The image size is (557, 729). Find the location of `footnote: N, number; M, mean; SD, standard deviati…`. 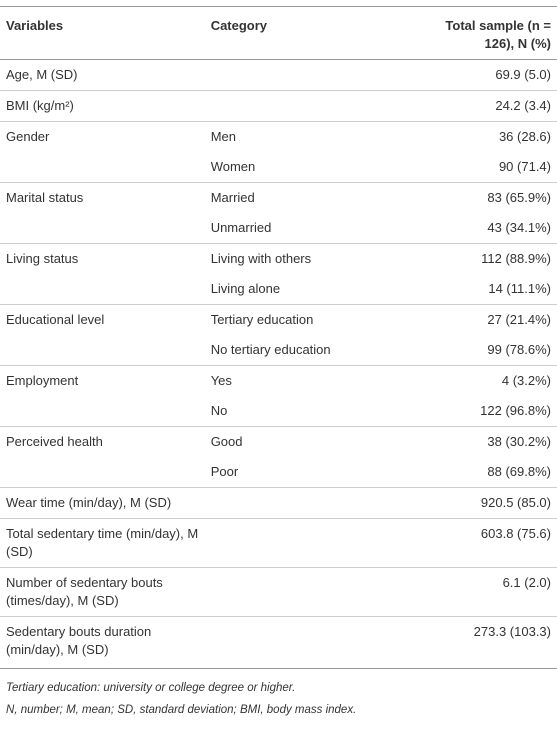

footnote: N, number; M, mean; SD, standard deviati… is located at coordinates (181, 710).